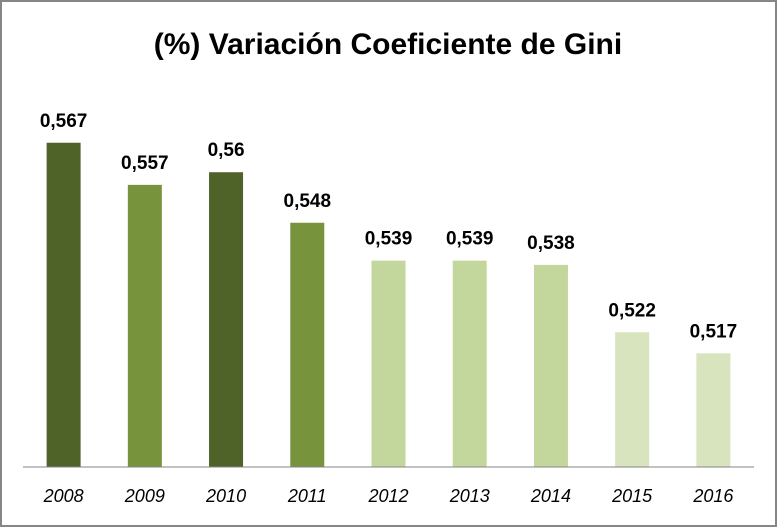 The width and height of the screenshot is (777, 527). I want to click on x-tick-label: 2013, so click(469, 496).